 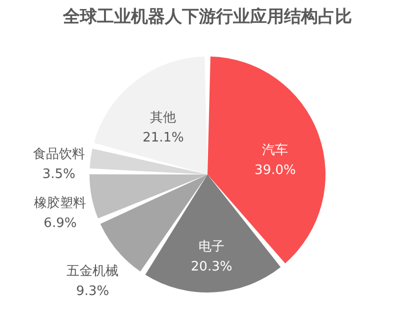 I want to click on data-label: 39.0%, so click(x=275, y=170).